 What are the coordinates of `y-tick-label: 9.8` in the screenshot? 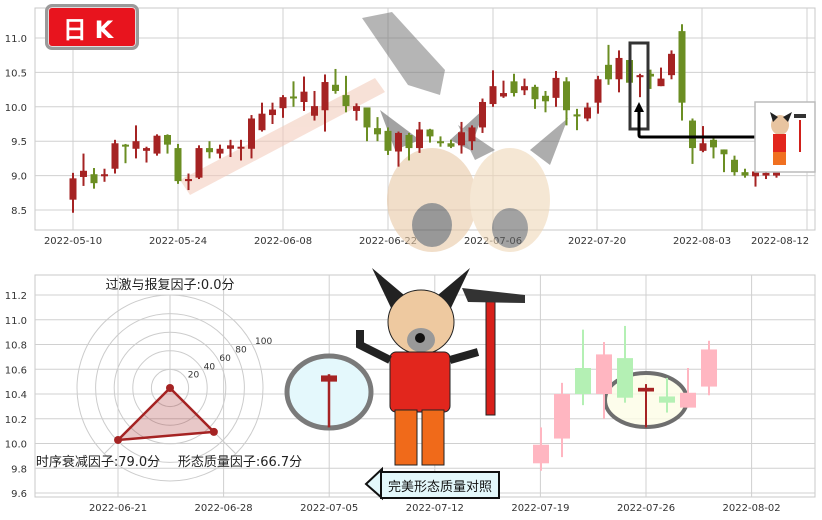 It's located at (19, 469).